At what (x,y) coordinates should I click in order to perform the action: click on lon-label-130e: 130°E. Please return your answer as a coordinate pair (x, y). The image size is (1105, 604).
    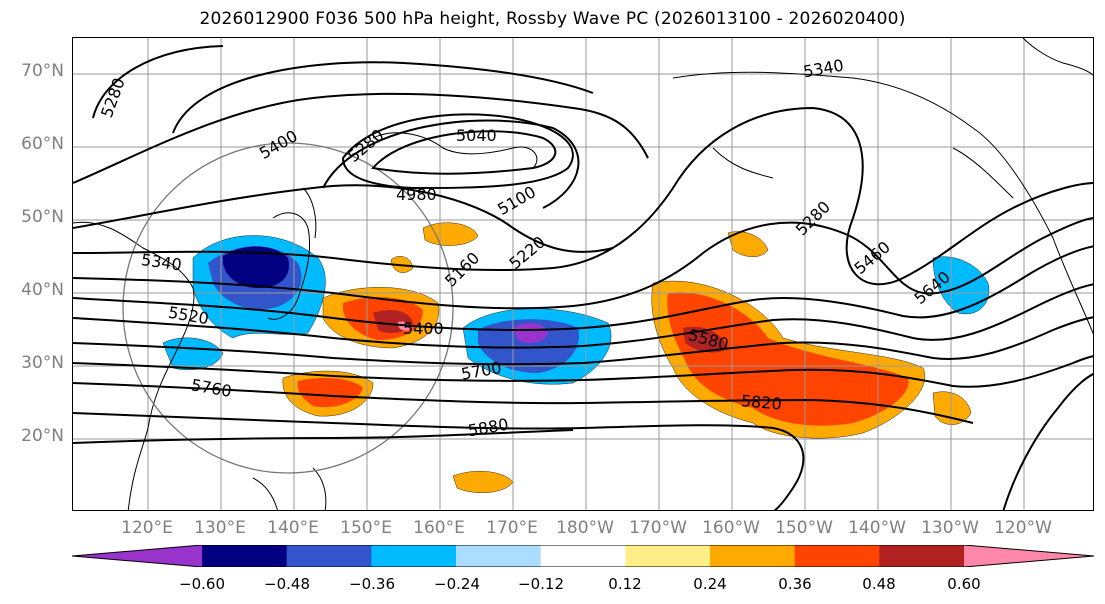
    Looking at the image, I should click on (220, 528).